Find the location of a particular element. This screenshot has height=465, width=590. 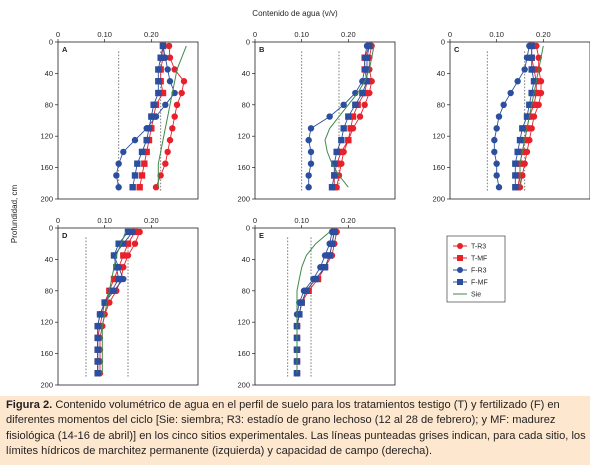

legend-box is located at coordinates (476, 269).